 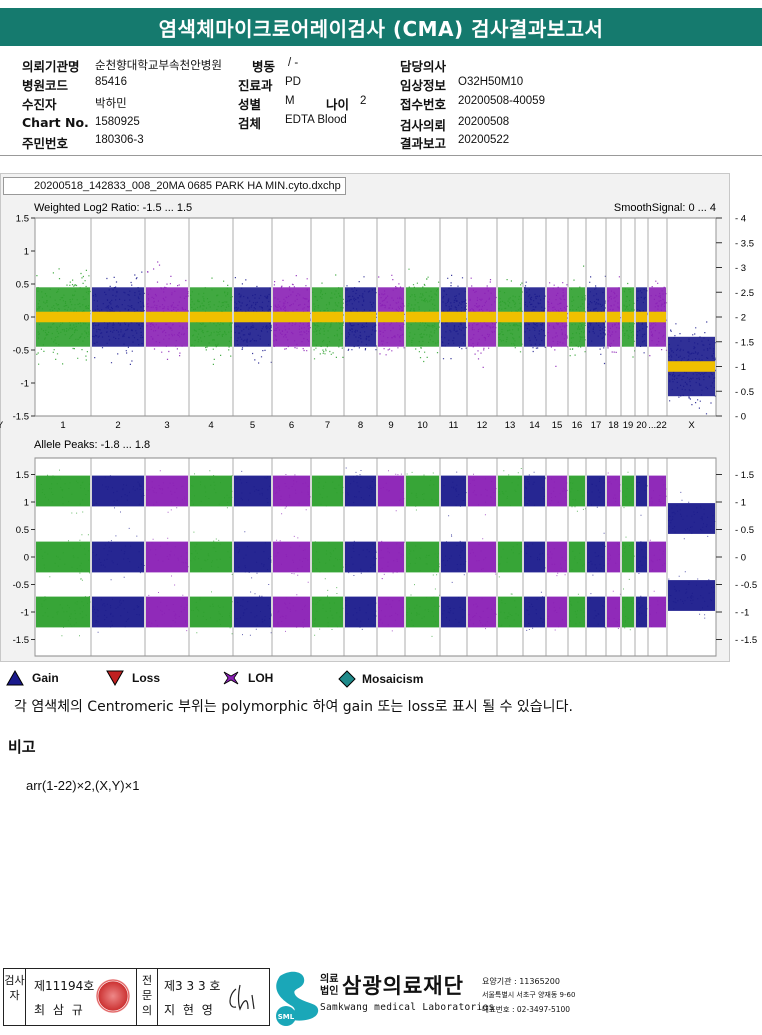 I want to click on chromosome-label: 4, so click(x=210, y=425).